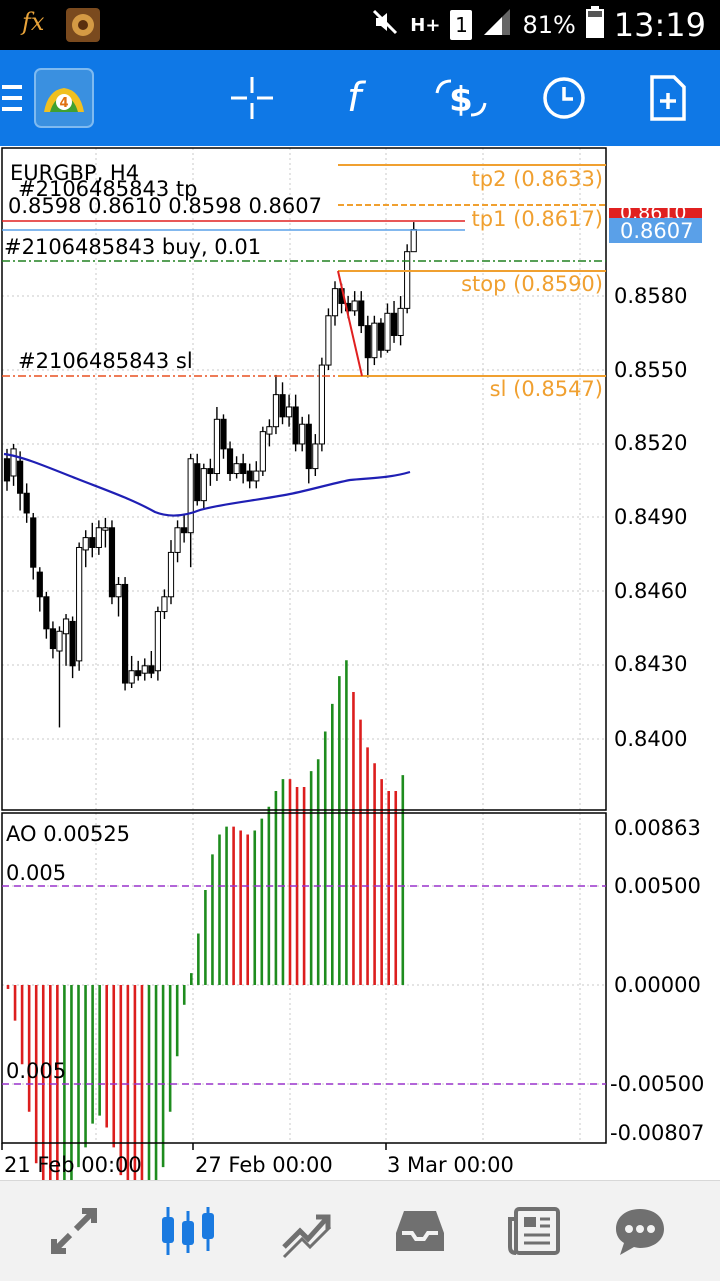 The width and height of the screenshot is (720, 1281). What do you see at coordinates (74, 1231) in the screenshot?
I see `quotes-icon` at bounding box center [74, 1231].